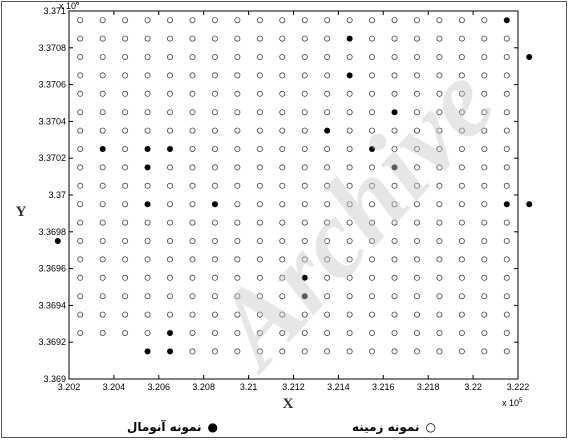 This screenshot has height=440, width=568. I want to click on y-tick-label: 3.3694, so click(52, 305).